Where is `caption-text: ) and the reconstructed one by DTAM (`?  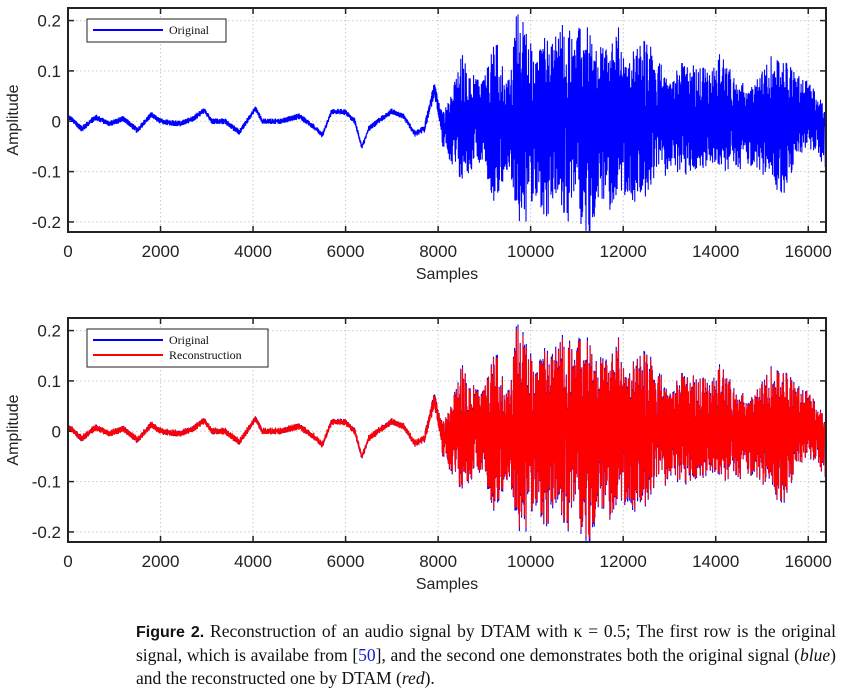 caption-text: ) and the reconstructed one by DTAM ( is located at coordinates (486, 666).